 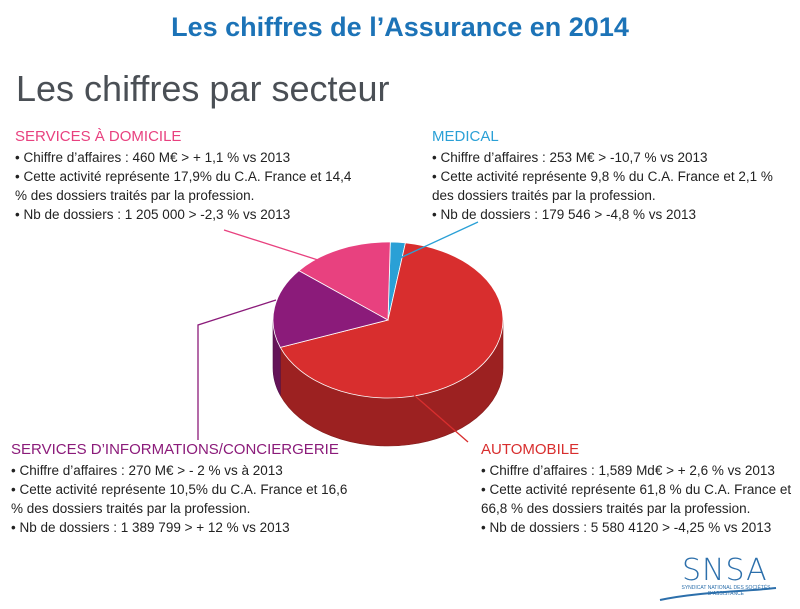 I want to click on leader-line-medical, so click(x=439, y=240).